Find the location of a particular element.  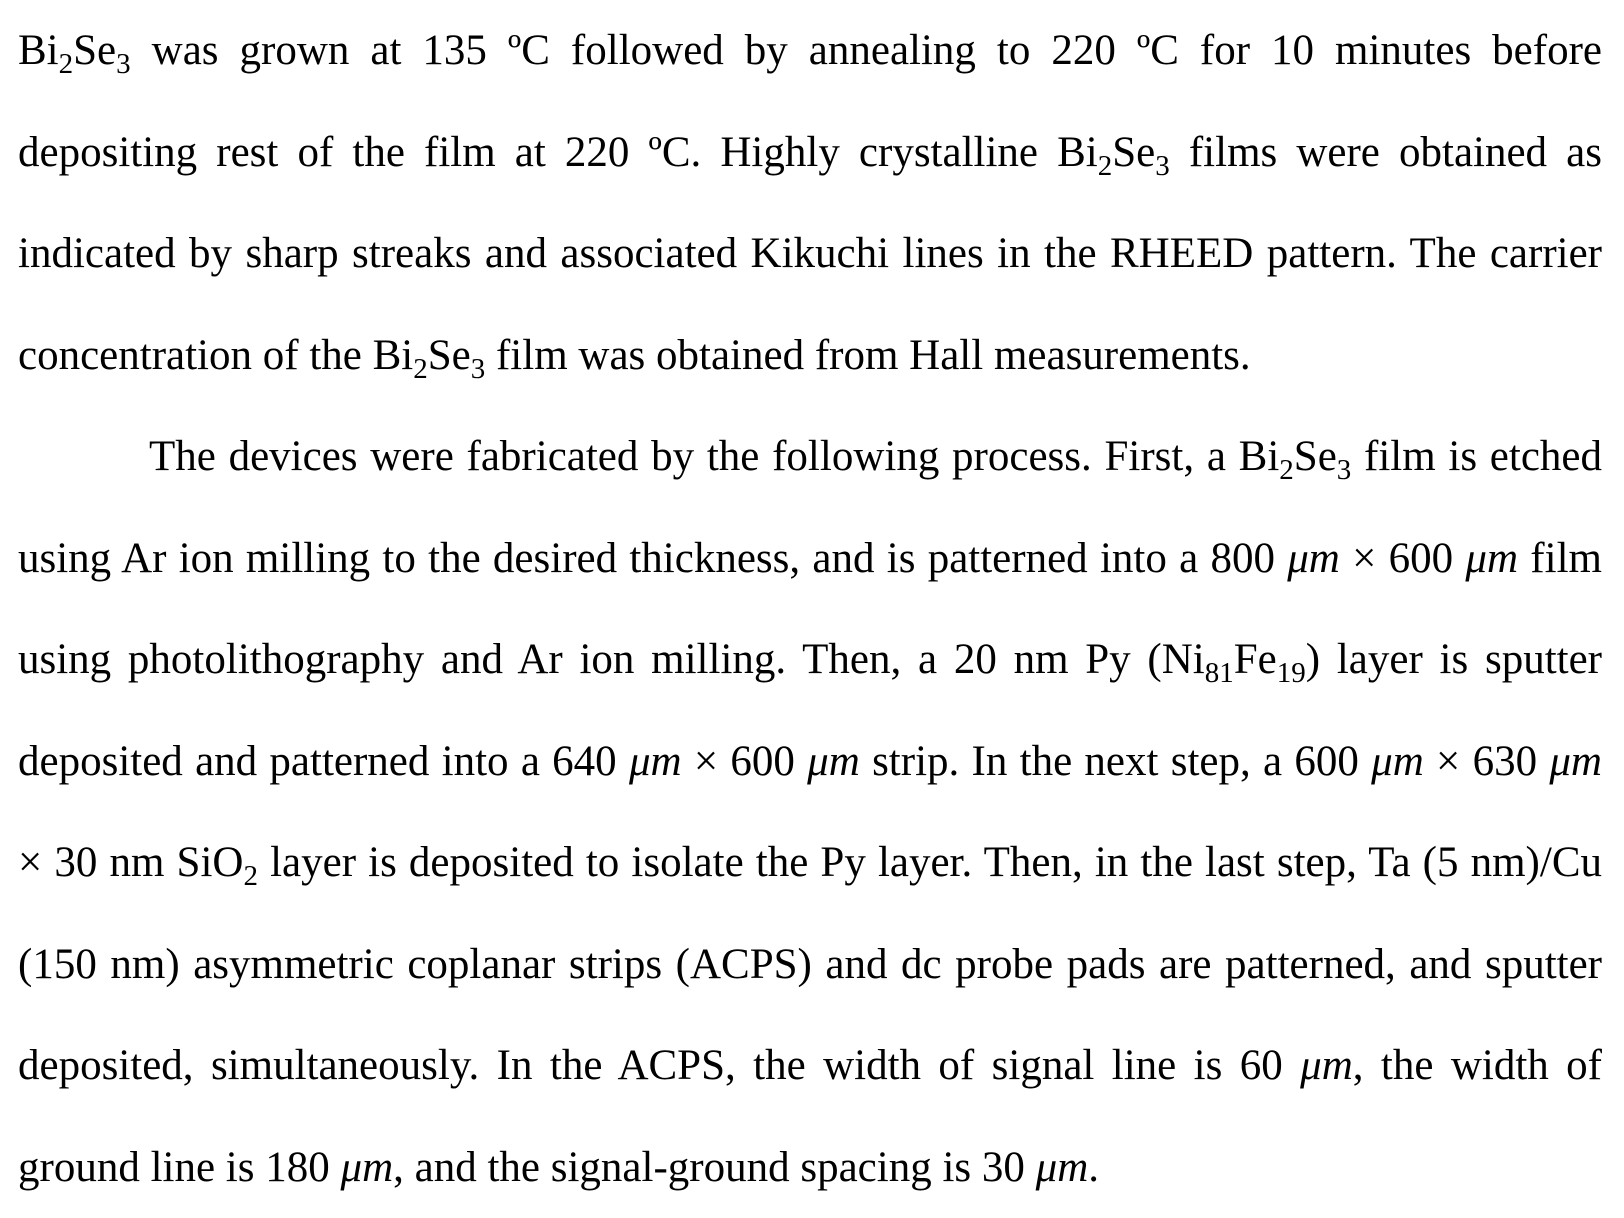

text-run: strip. In the next step, a 600 is located at coordinates (1115, 761).